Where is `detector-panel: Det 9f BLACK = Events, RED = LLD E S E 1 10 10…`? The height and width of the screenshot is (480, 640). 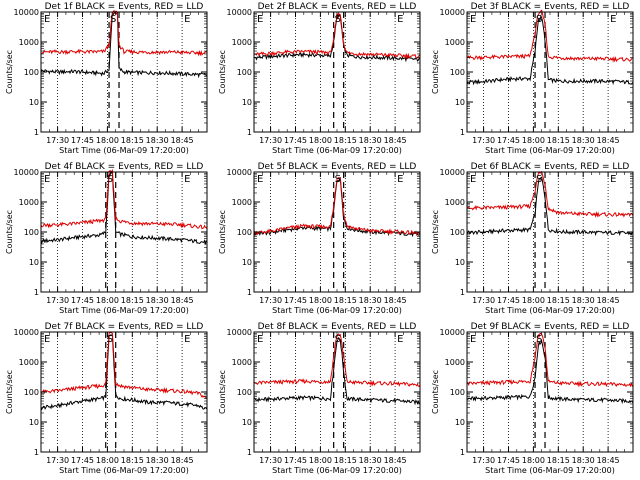
detector-panel: Det 9f BLACK = Events, RED = LLD E S E 1 10 10… is located at coordinates (532, 398).